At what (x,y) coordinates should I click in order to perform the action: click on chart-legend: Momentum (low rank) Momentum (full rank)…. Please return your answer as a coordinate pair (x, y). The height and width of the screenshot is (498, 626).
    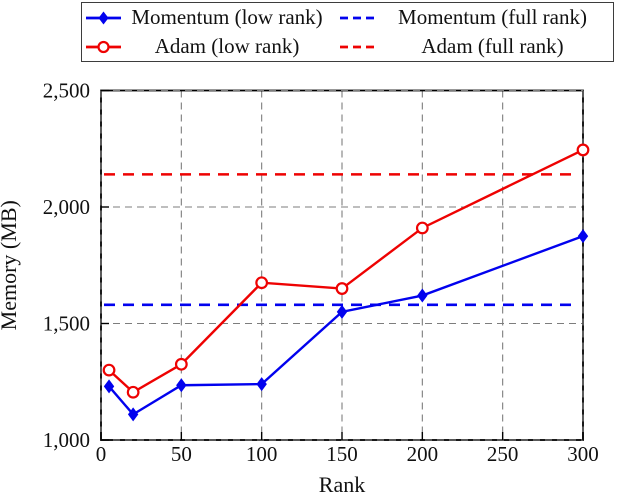
    Looking at the image, I should click on (347, 32).